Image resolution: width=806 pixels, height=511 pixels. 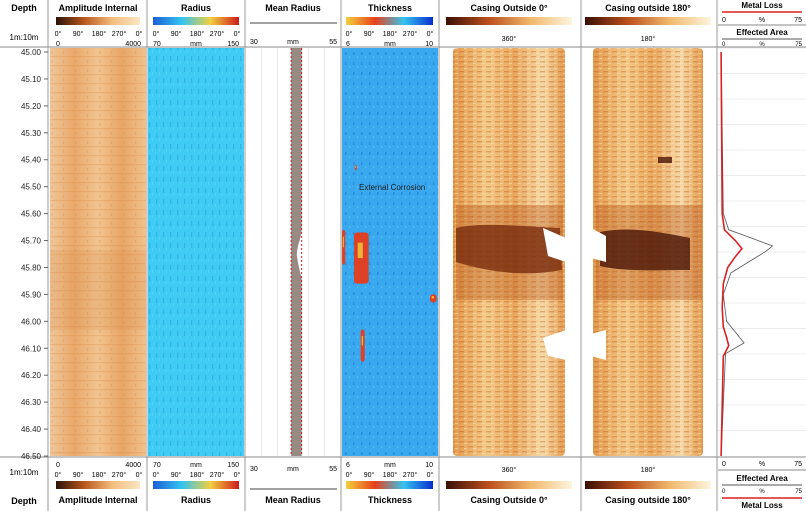 What do you see at coordinates (24, 37) in the screenshot?
I see `depth-header-scale: 1m:10m` at bounding box center [24, 37].